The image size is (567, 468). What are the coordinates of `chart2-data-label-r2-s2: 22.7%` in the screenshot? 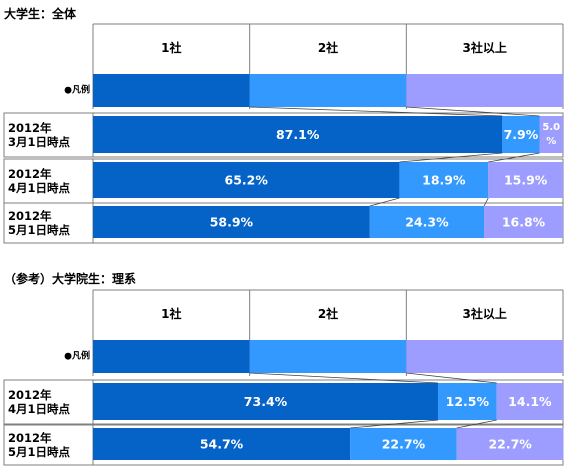 It's located at (404, 444).